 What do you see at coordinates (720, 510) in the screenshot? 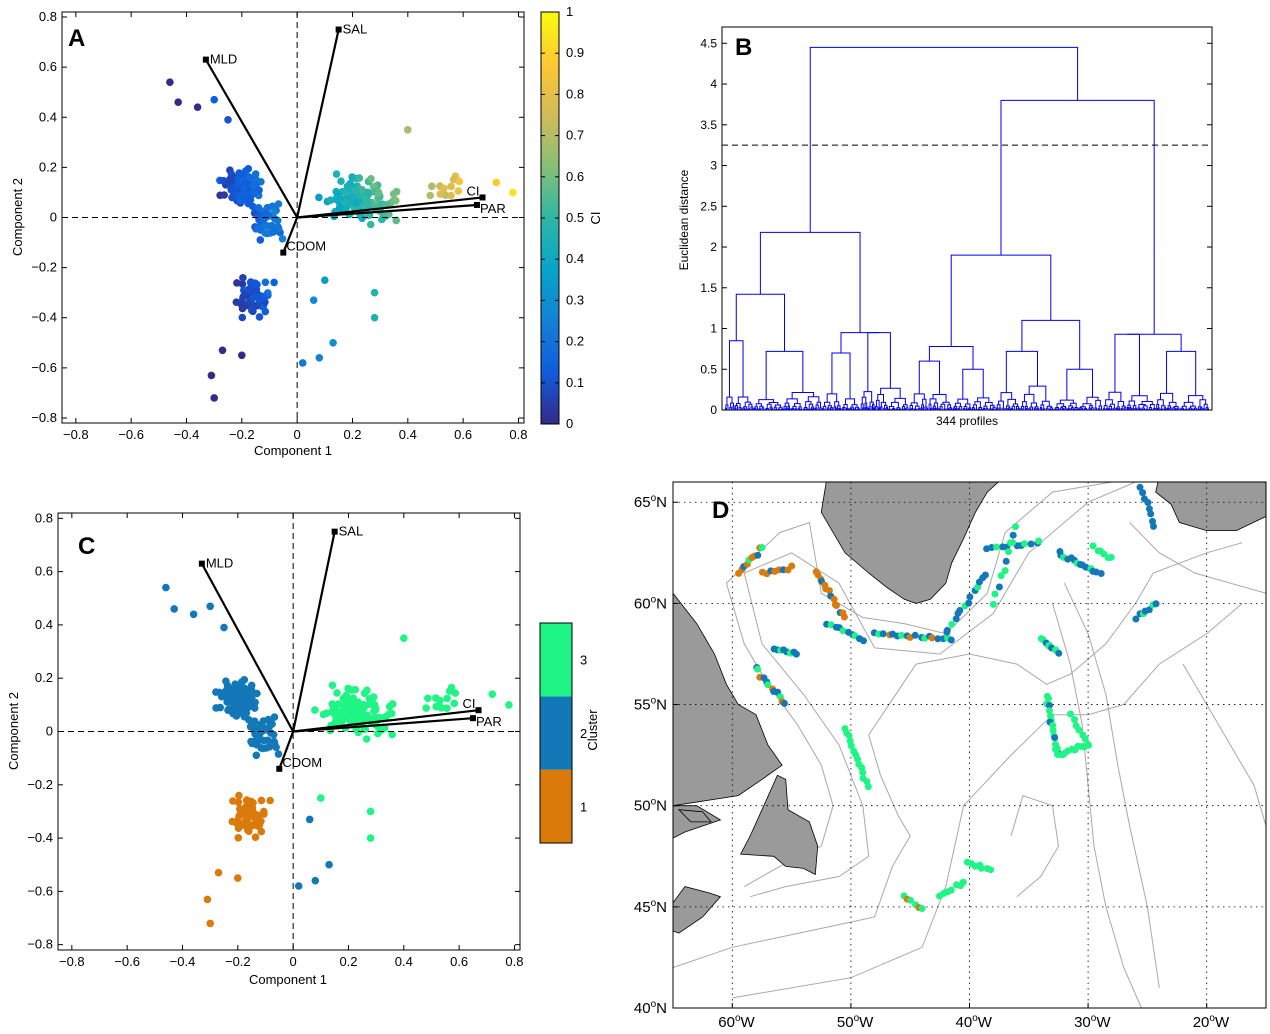
I see `panel-d-letter: D` at bounding box center [720, 510].